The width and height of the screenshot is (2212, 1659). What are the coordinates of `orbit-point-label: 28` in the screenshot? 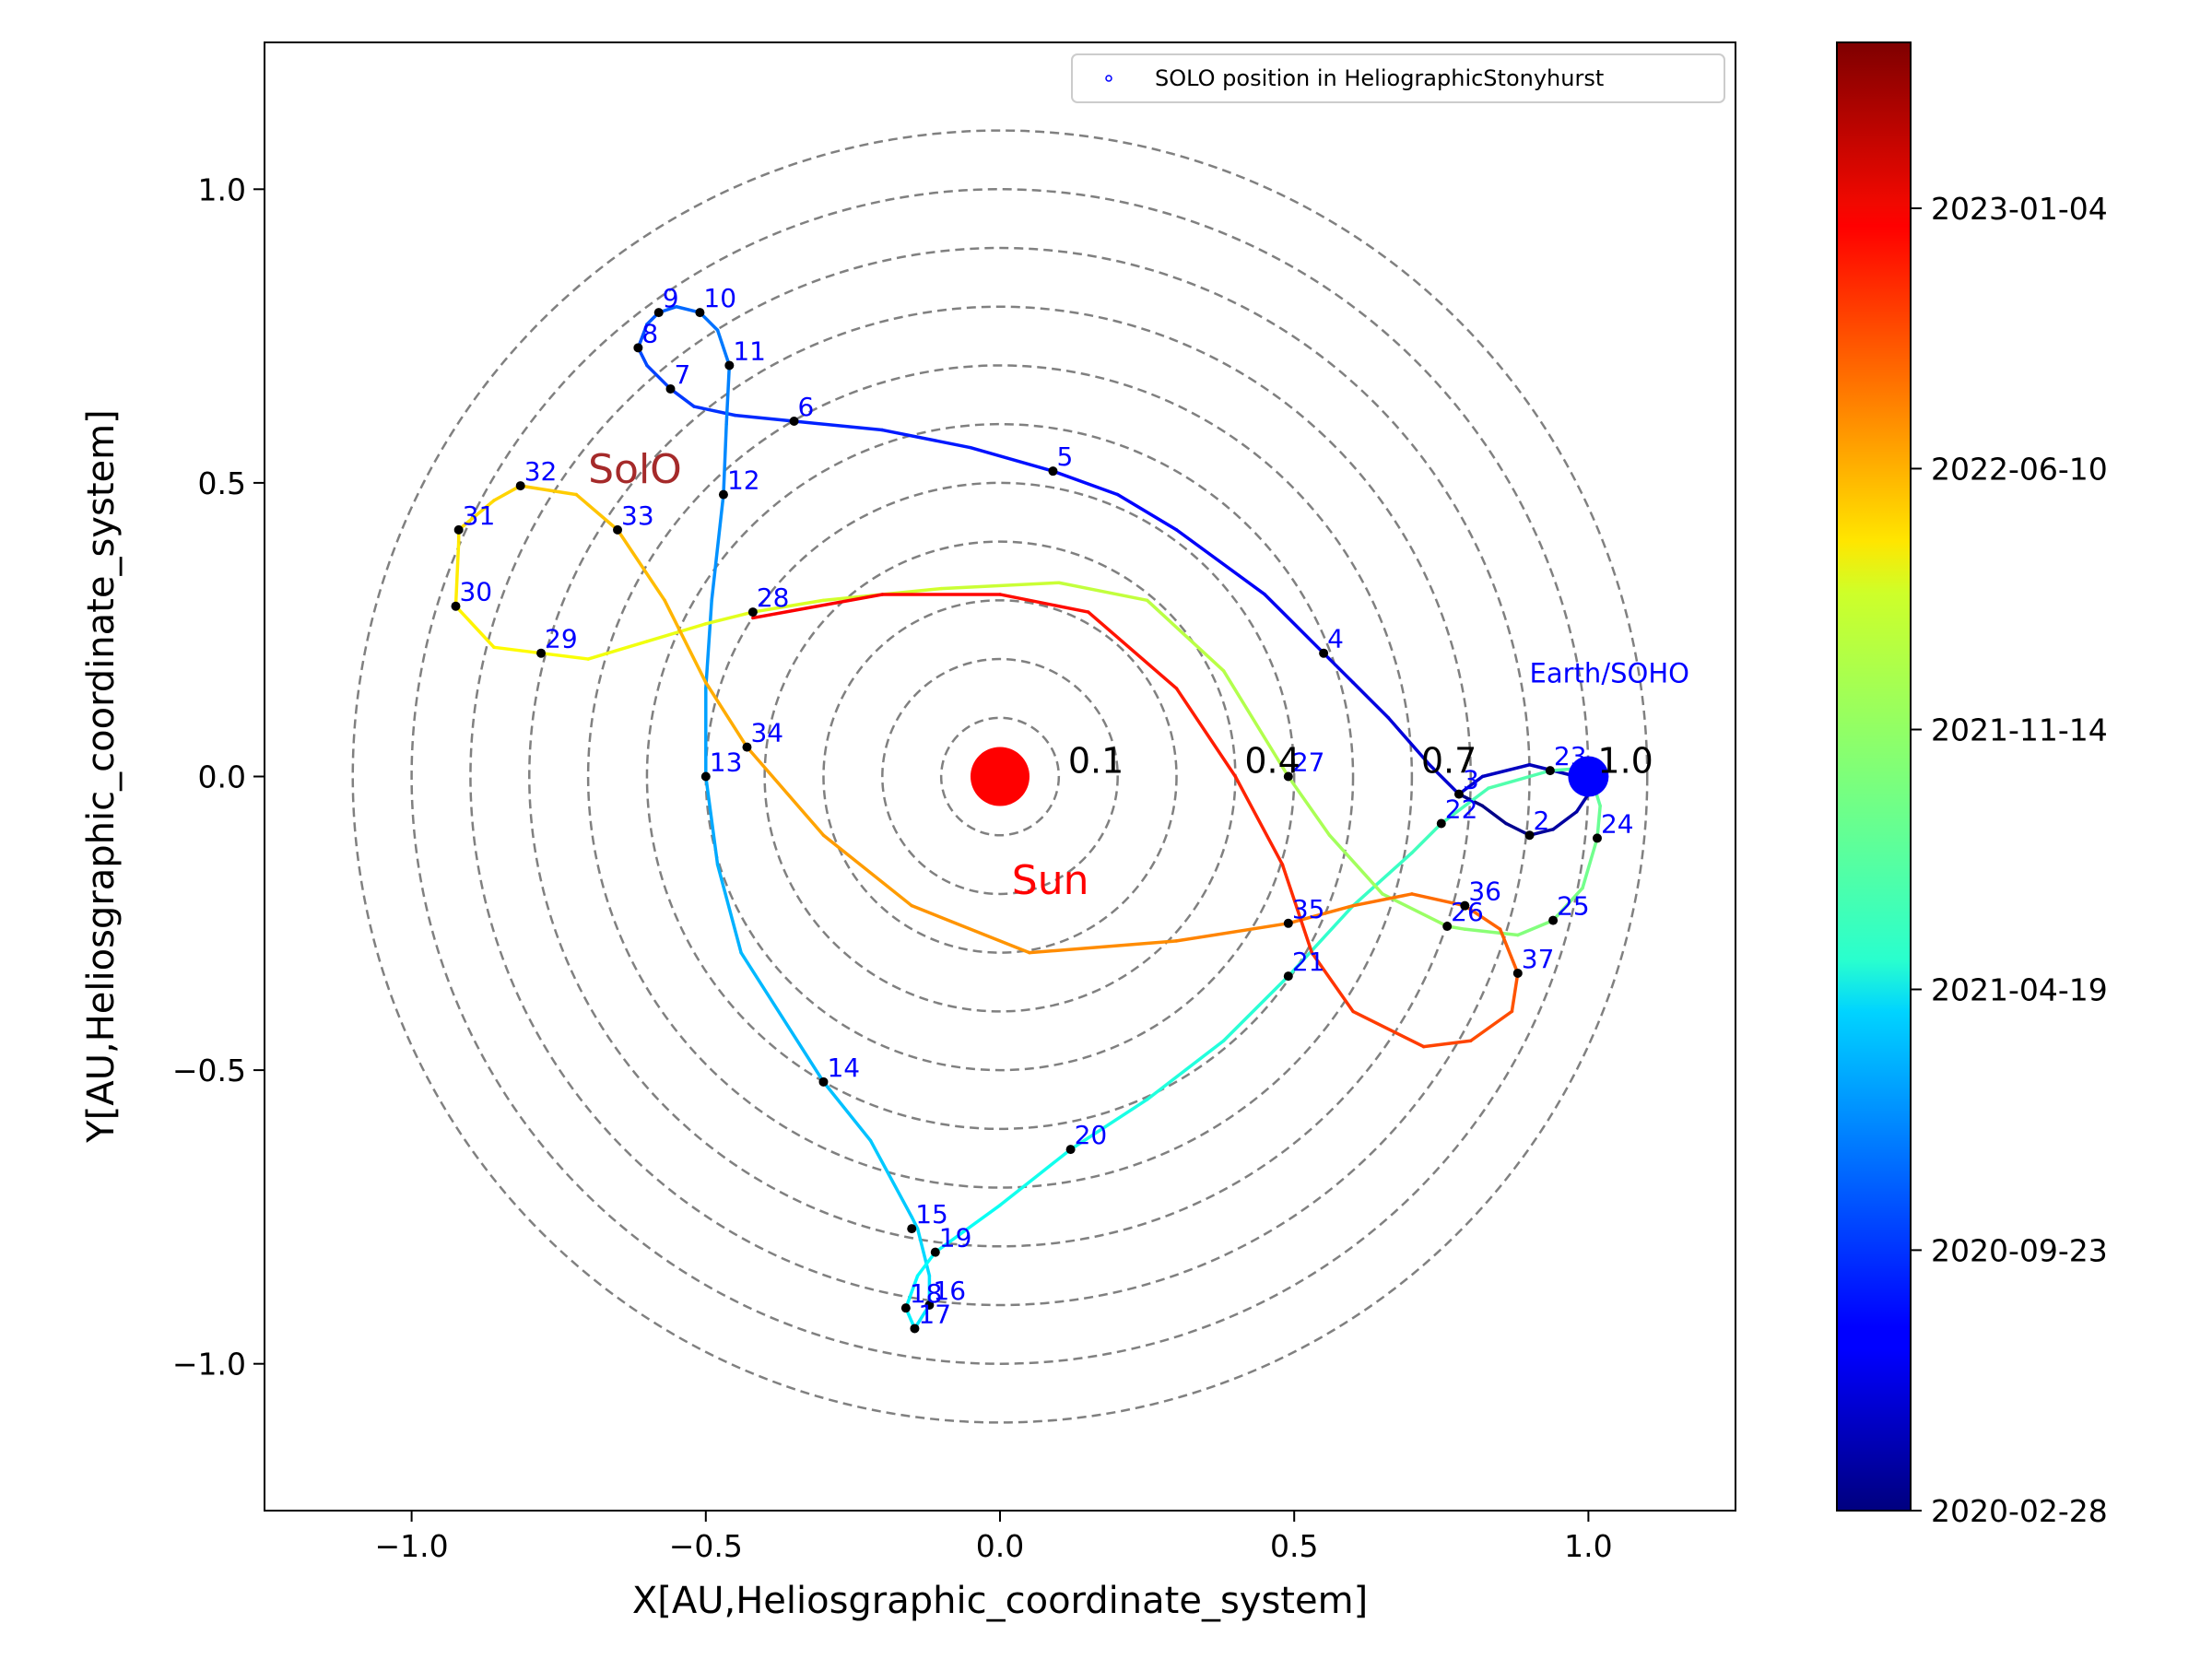 It's located at (773, 597).